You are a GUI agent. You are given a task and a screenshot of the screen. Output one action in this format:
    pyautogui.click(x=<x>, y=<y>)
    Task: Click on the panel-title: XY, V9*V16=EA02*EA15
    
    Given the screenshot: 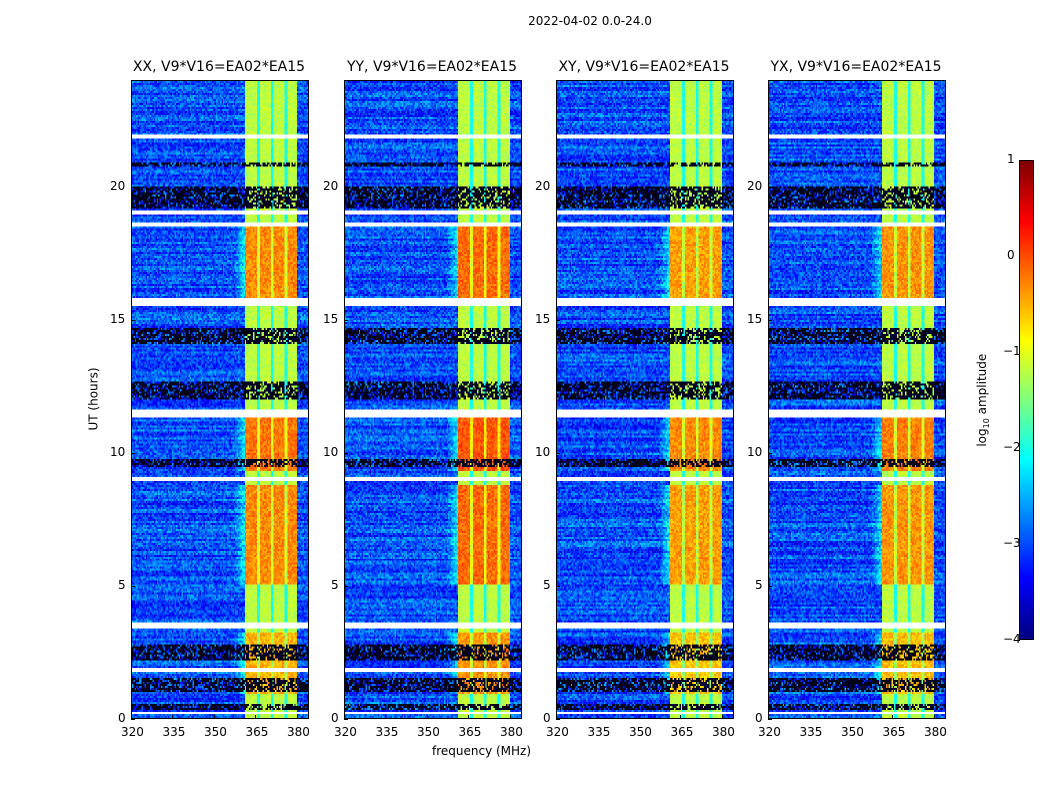 What is the action you would take?
    pyautogui.click(x=644, y=67)
    